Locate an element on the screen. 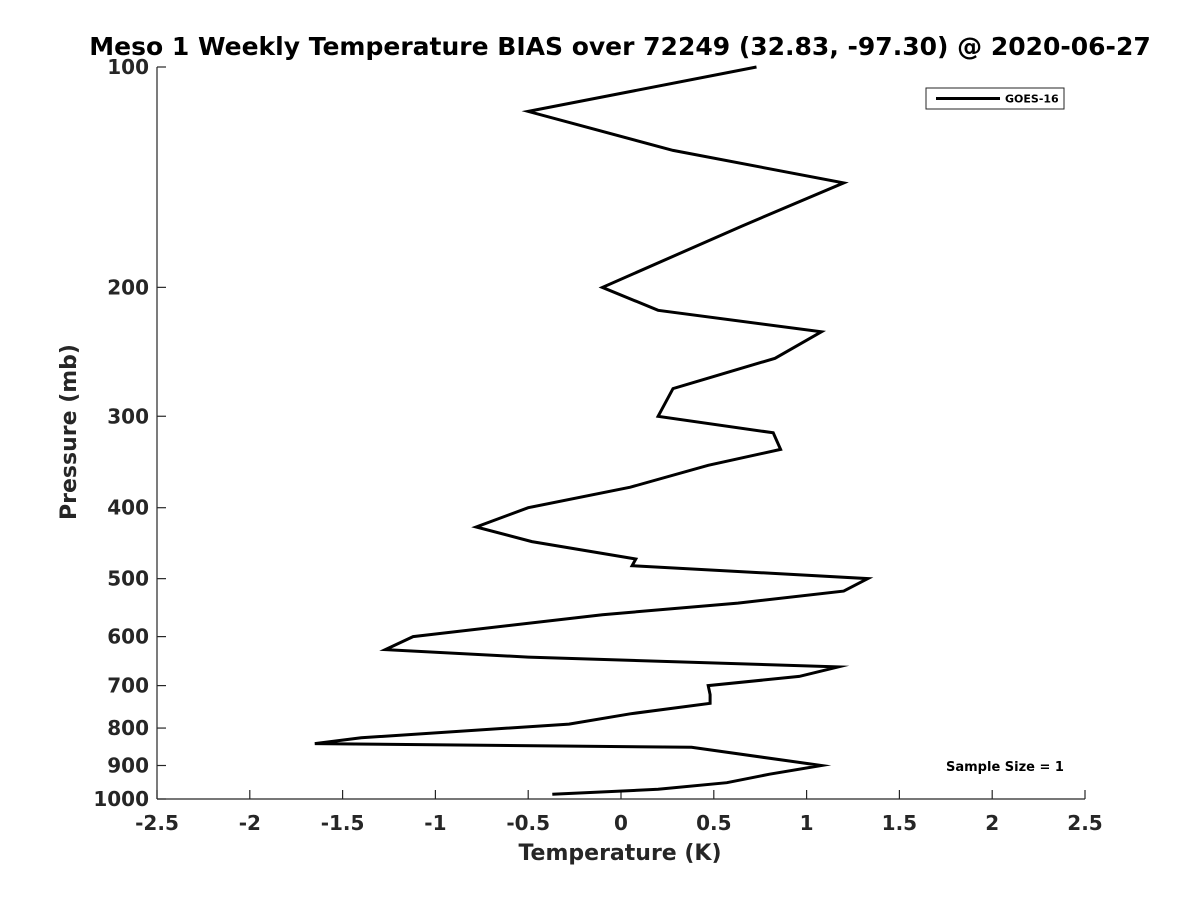  x-tick-label: -2 is located at coordinates (250, 823).